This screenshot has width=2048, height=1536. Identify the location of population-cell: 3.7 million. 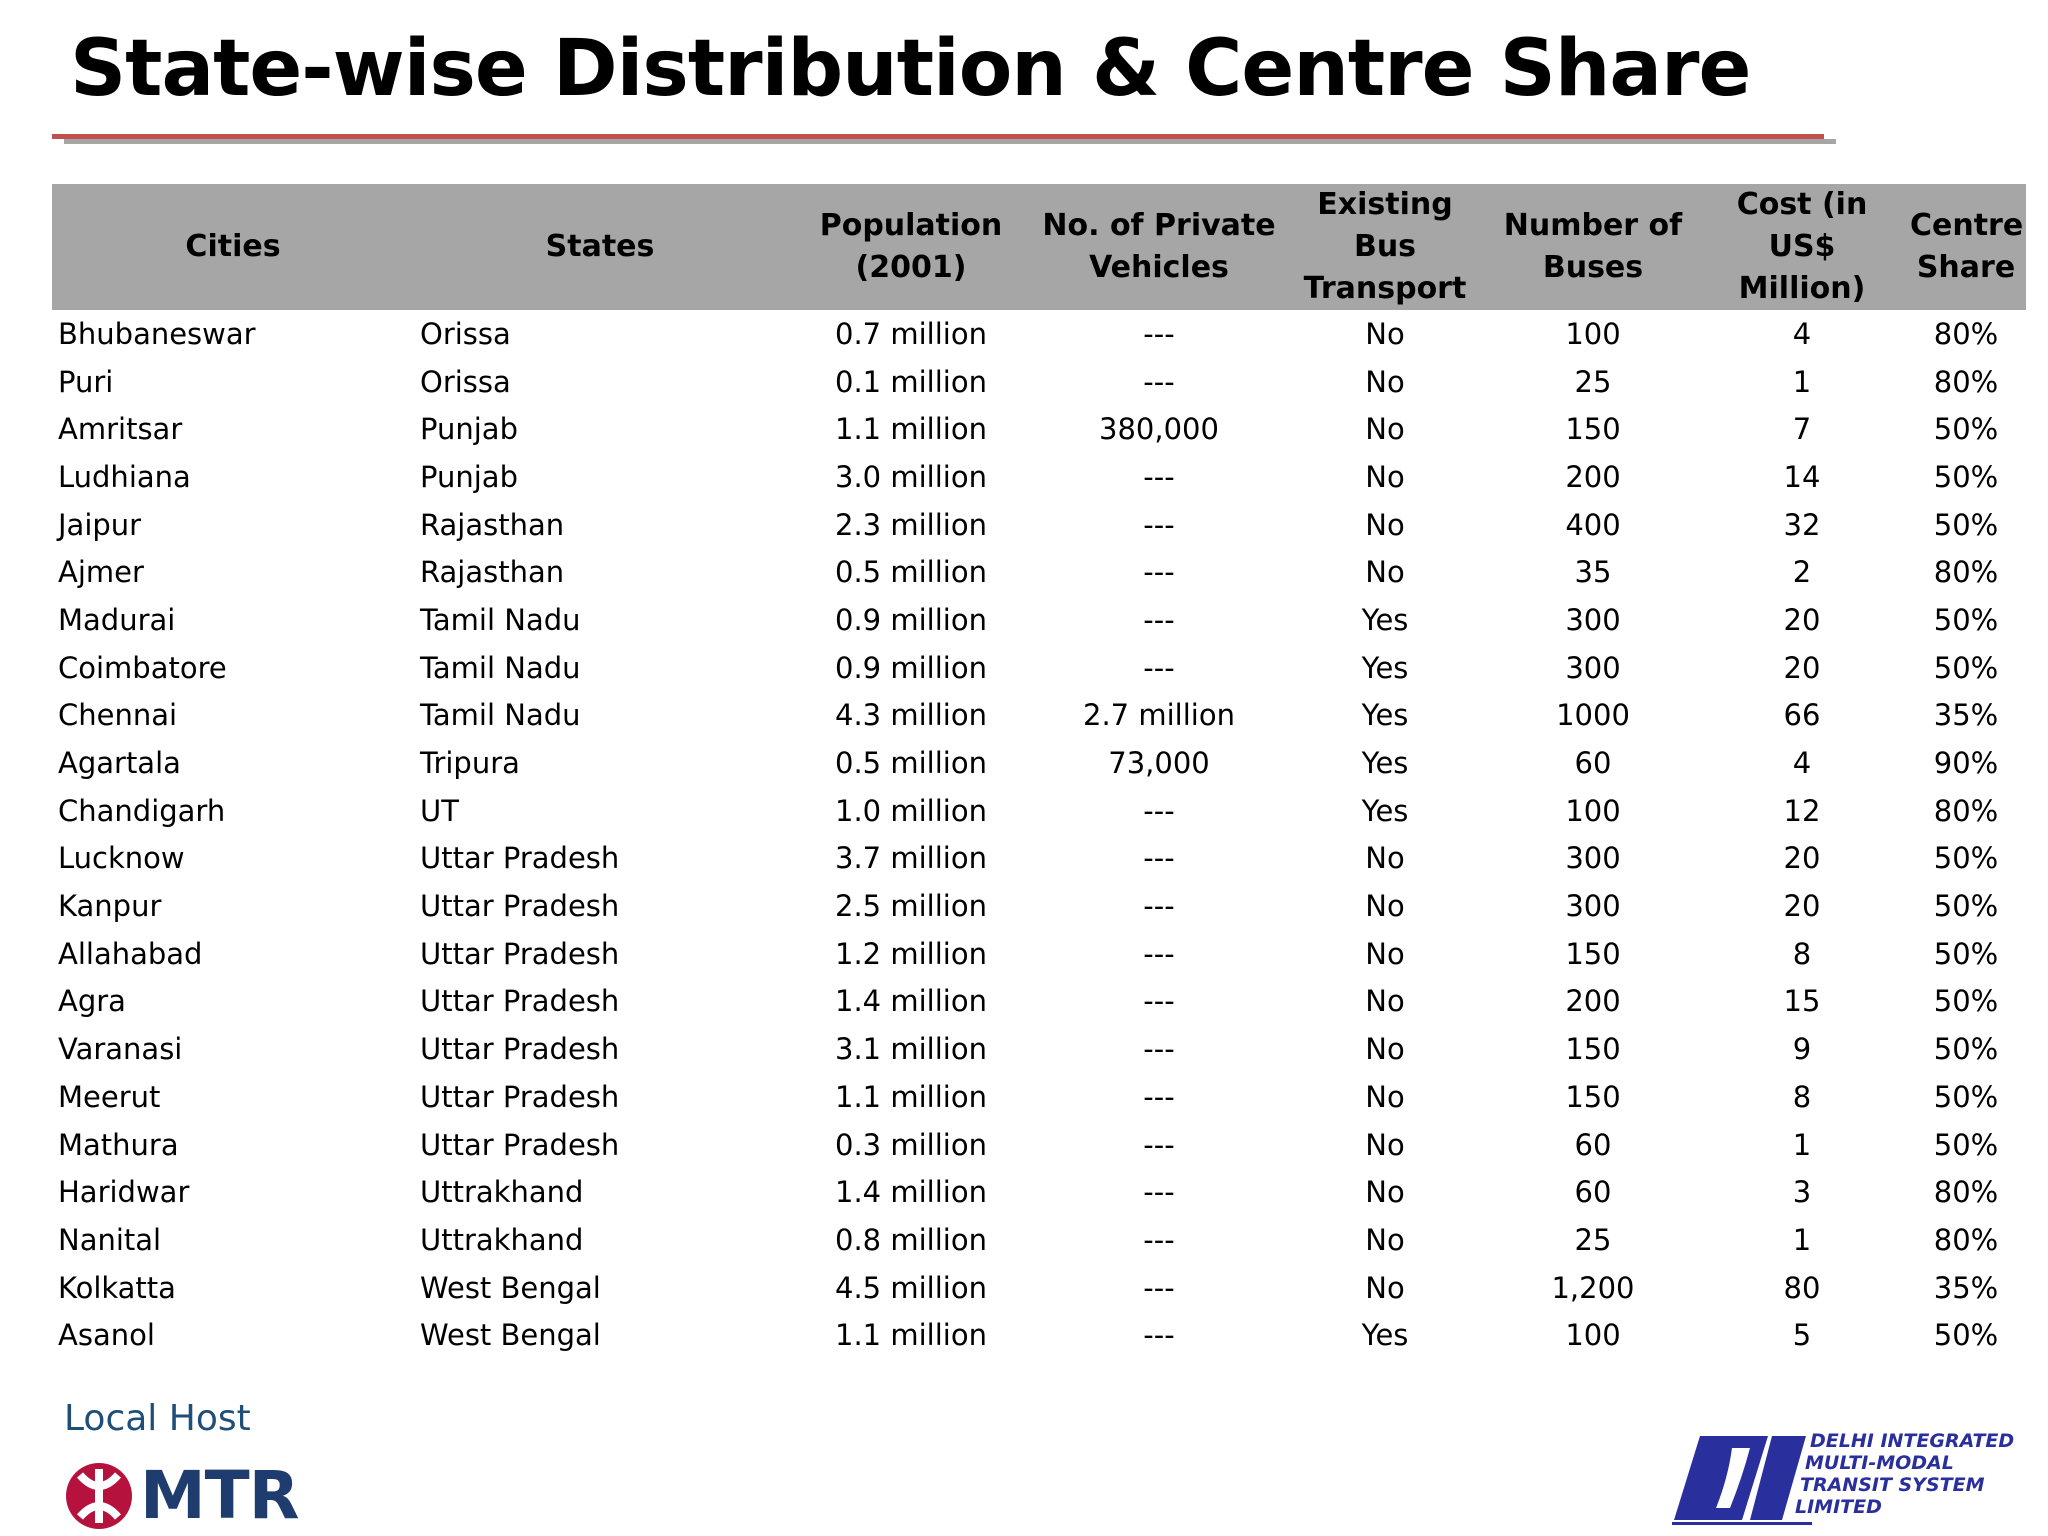
(911, 858).